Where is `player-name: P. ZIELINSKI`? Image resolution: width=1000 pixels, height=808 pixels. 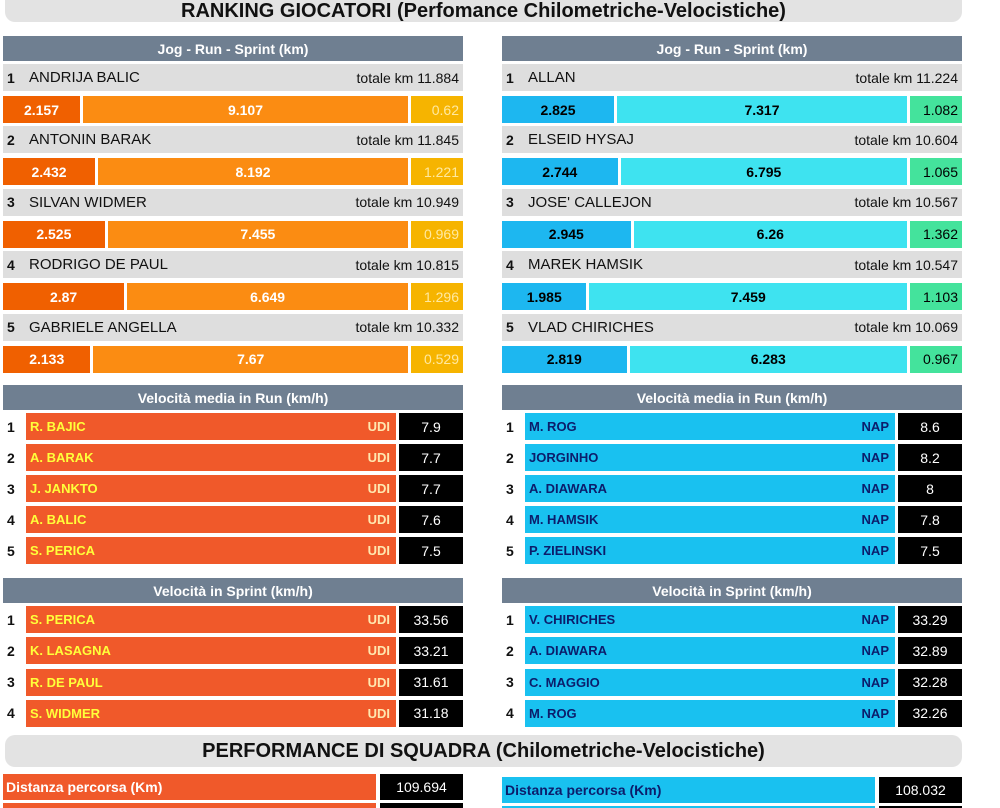 player-name: P. ZIELINSKI is located at coordinates (568, 550).